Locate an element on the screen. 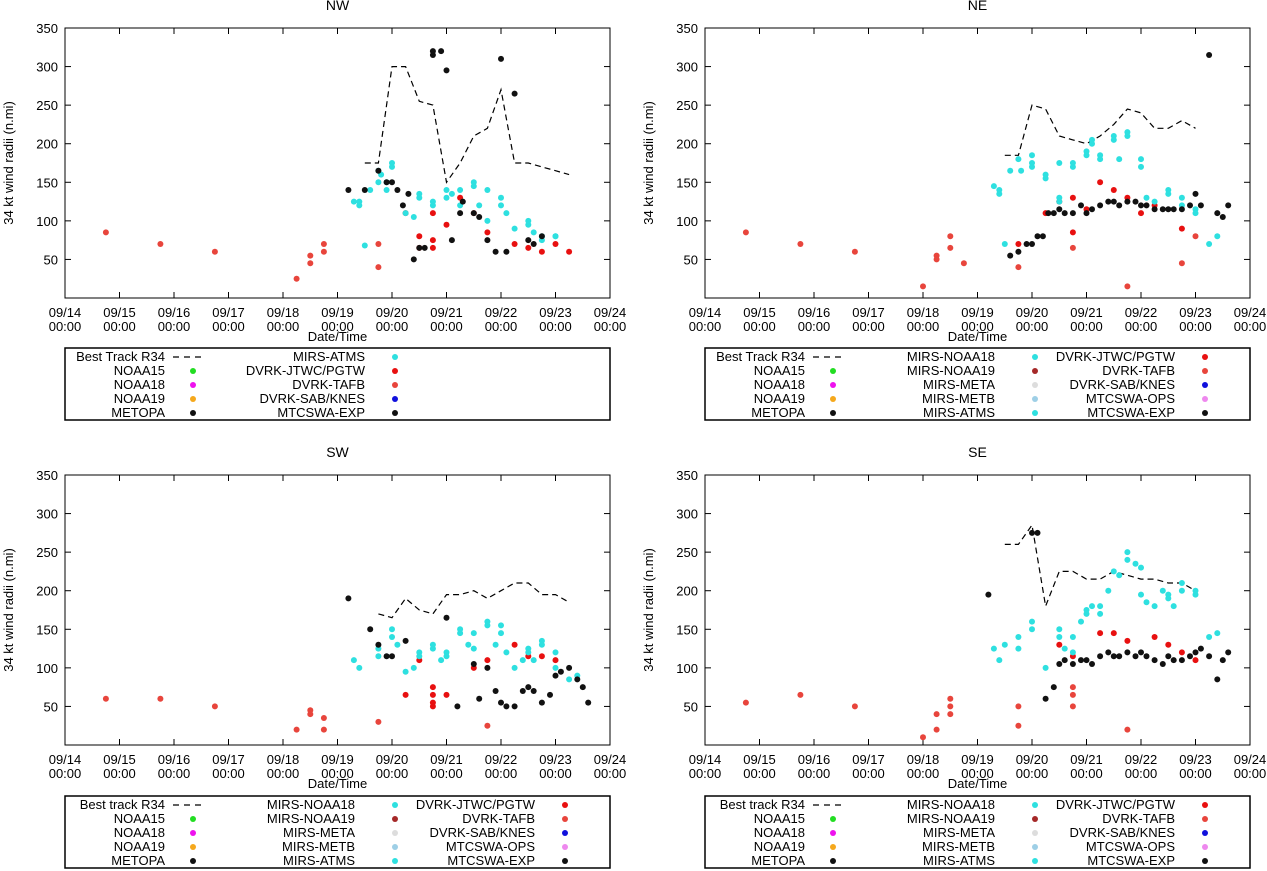 Image resolution: width=1267 pixels, height=871 pixels. legend-label: MTCSWA-EXP is located at coordinates (1131, 412).